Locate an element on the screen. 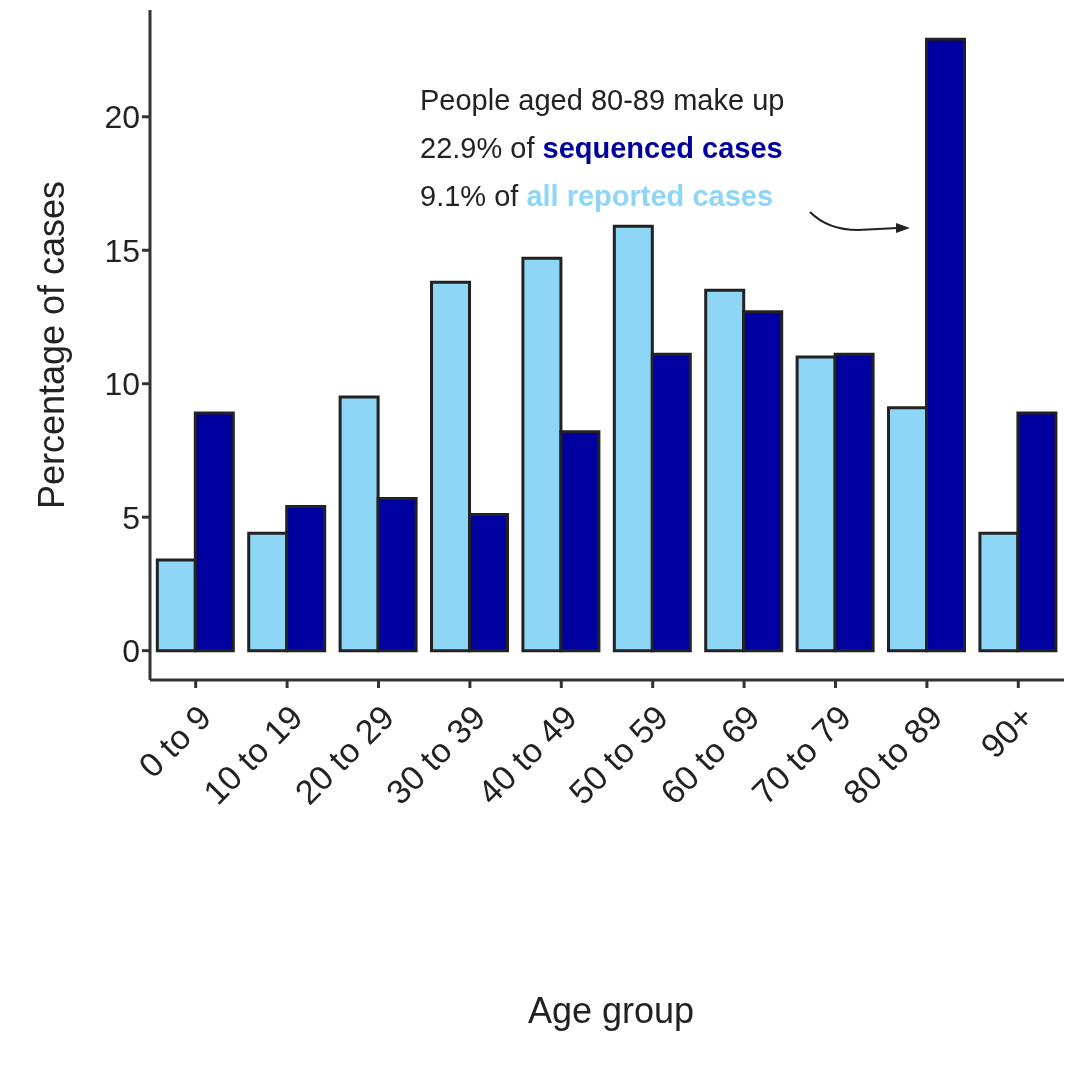 The image size is (1072, 1066). y-tick-label: 0 is located at coordinates (131, 651).